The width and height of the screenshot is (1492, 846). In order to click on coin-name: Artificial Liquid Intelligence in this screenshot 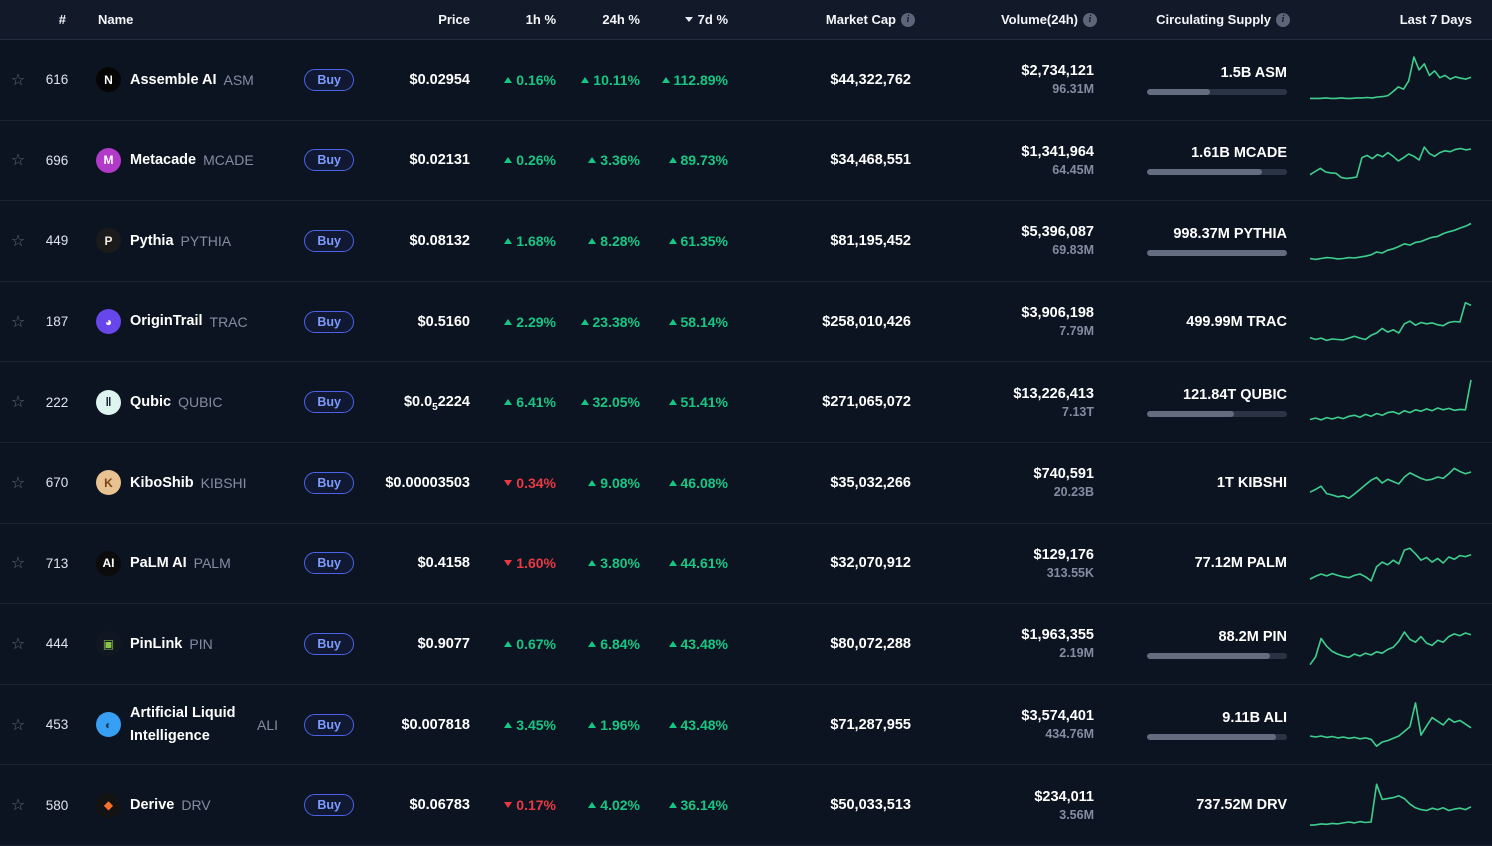, I will do `click(183, 724)`.